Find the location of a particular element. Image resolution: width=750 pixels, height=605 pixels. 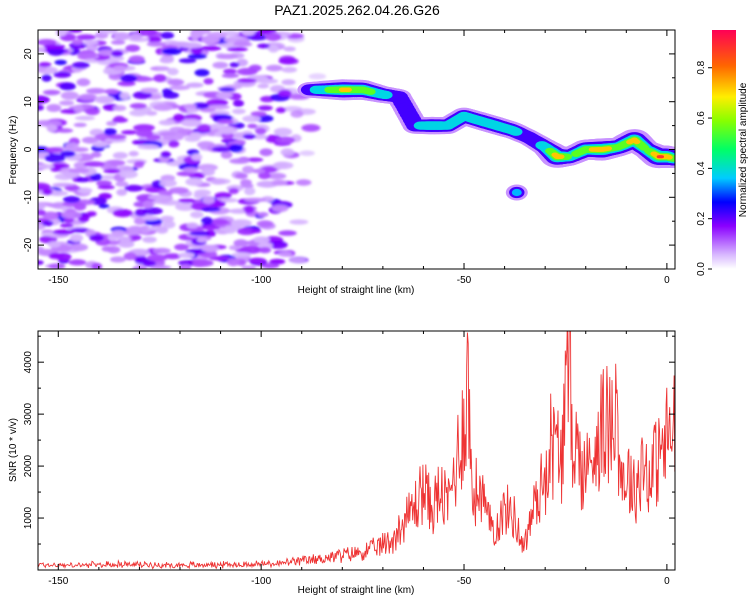

isolated-blob is located at coordinates (516, 192).